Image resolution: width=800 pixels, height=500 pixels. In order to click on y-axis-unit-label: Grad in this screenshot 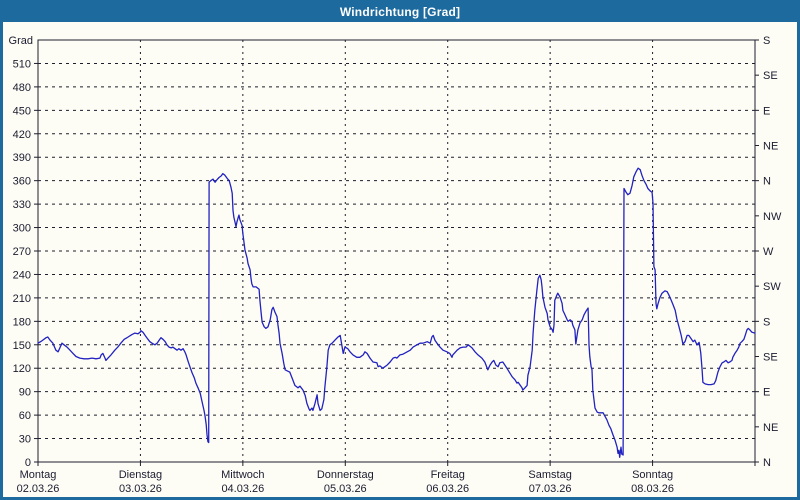, I will do `click(21, 41)`.